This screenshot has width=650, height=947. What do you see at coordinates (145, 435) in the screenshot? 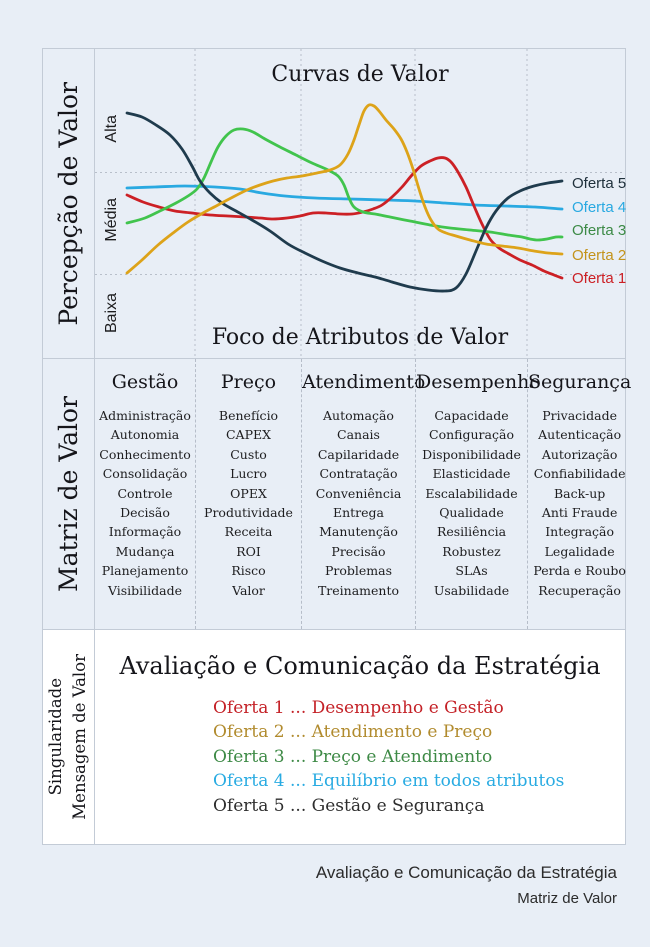
I see `matrix-attribute: Autonomia` at bounding box center [145, 435].